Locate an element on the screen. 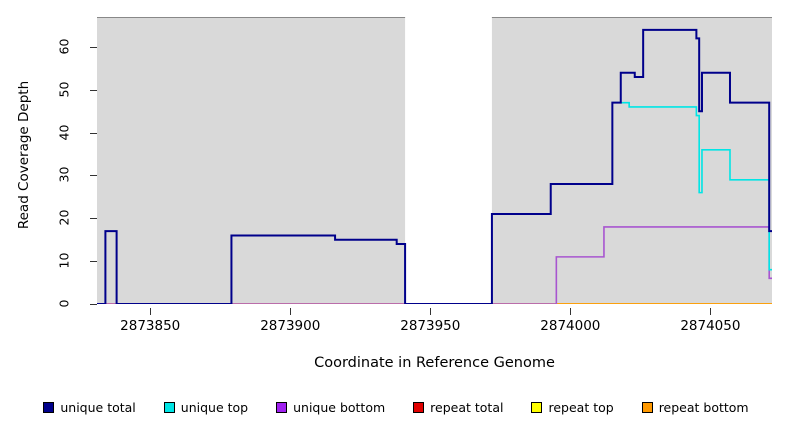  legend-label: repeat top is located at coordinates (581, 407).